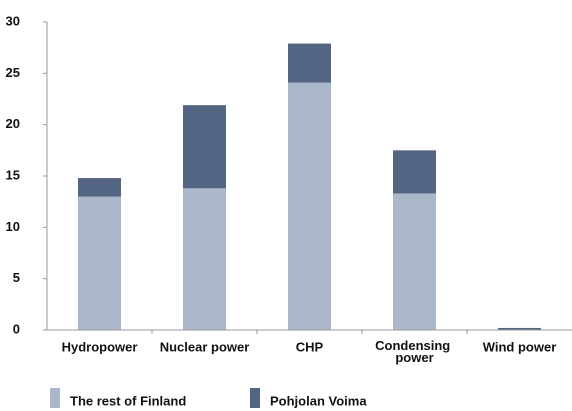  What do you see at coordinates (13, 226) in the screenshot?
I see `y-tick-label: 10` at bounding box center [13, 226].